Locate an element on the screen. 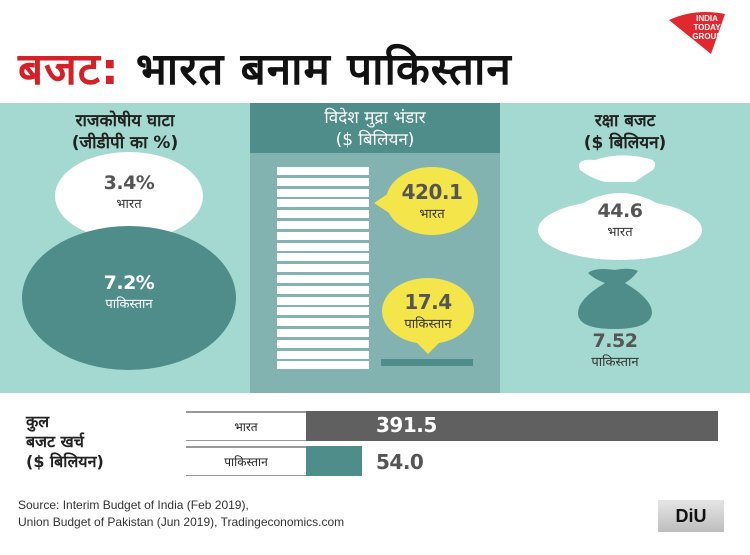 The image size is (750, 555). diu-logo-text: DiU is located at coordinates (691, 516).